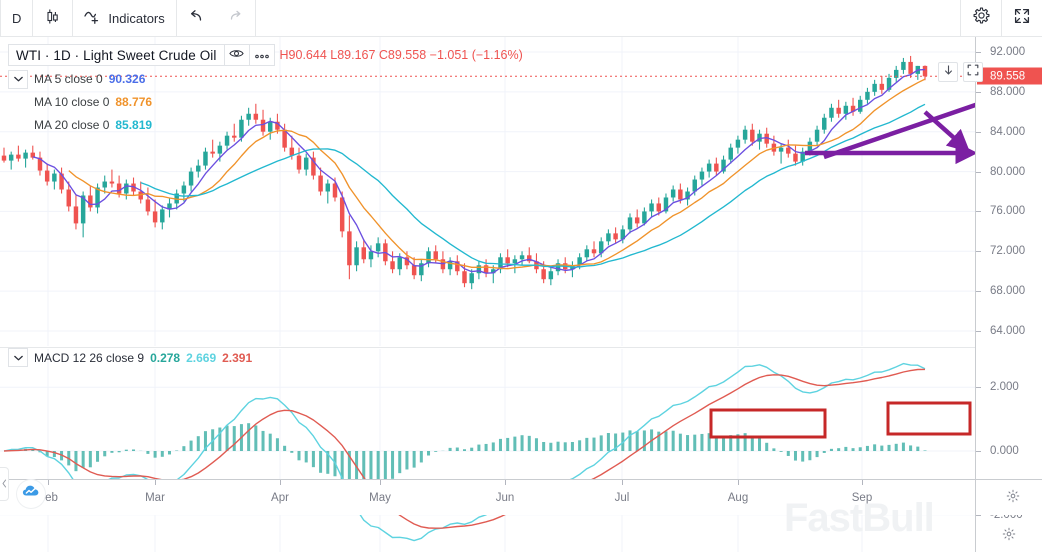  Describe the element at coordinates (280, 498) in the screenshot. I see `time-axis-label: Apr` at that location.